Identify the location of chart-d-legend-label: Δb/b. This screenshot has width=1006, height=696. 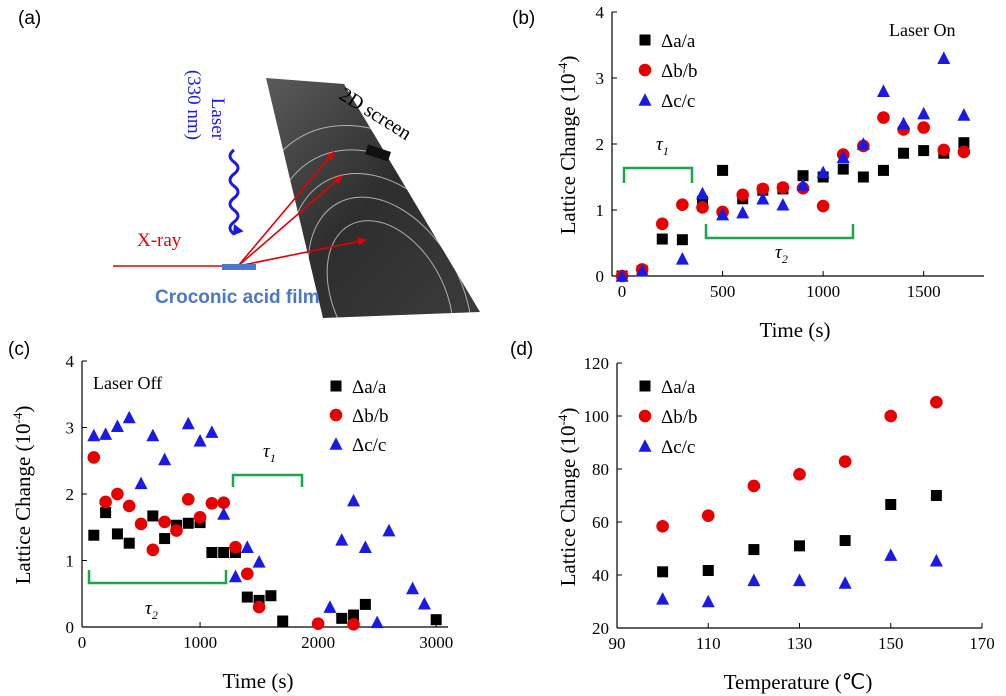
(679, 417).